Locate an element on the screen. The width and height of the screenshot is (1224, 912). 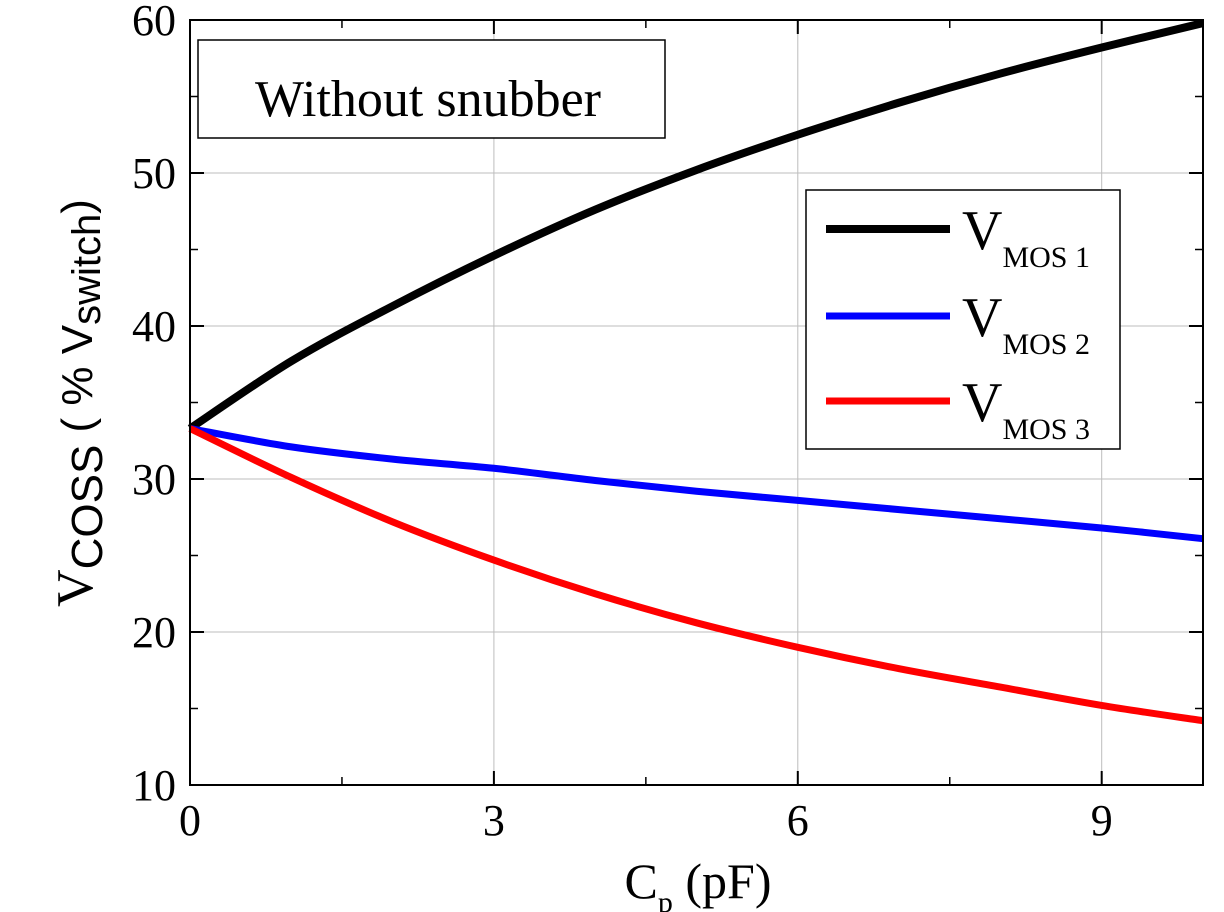
legend-label-2: VMOS 2 is located at coordinates (1026, 324).